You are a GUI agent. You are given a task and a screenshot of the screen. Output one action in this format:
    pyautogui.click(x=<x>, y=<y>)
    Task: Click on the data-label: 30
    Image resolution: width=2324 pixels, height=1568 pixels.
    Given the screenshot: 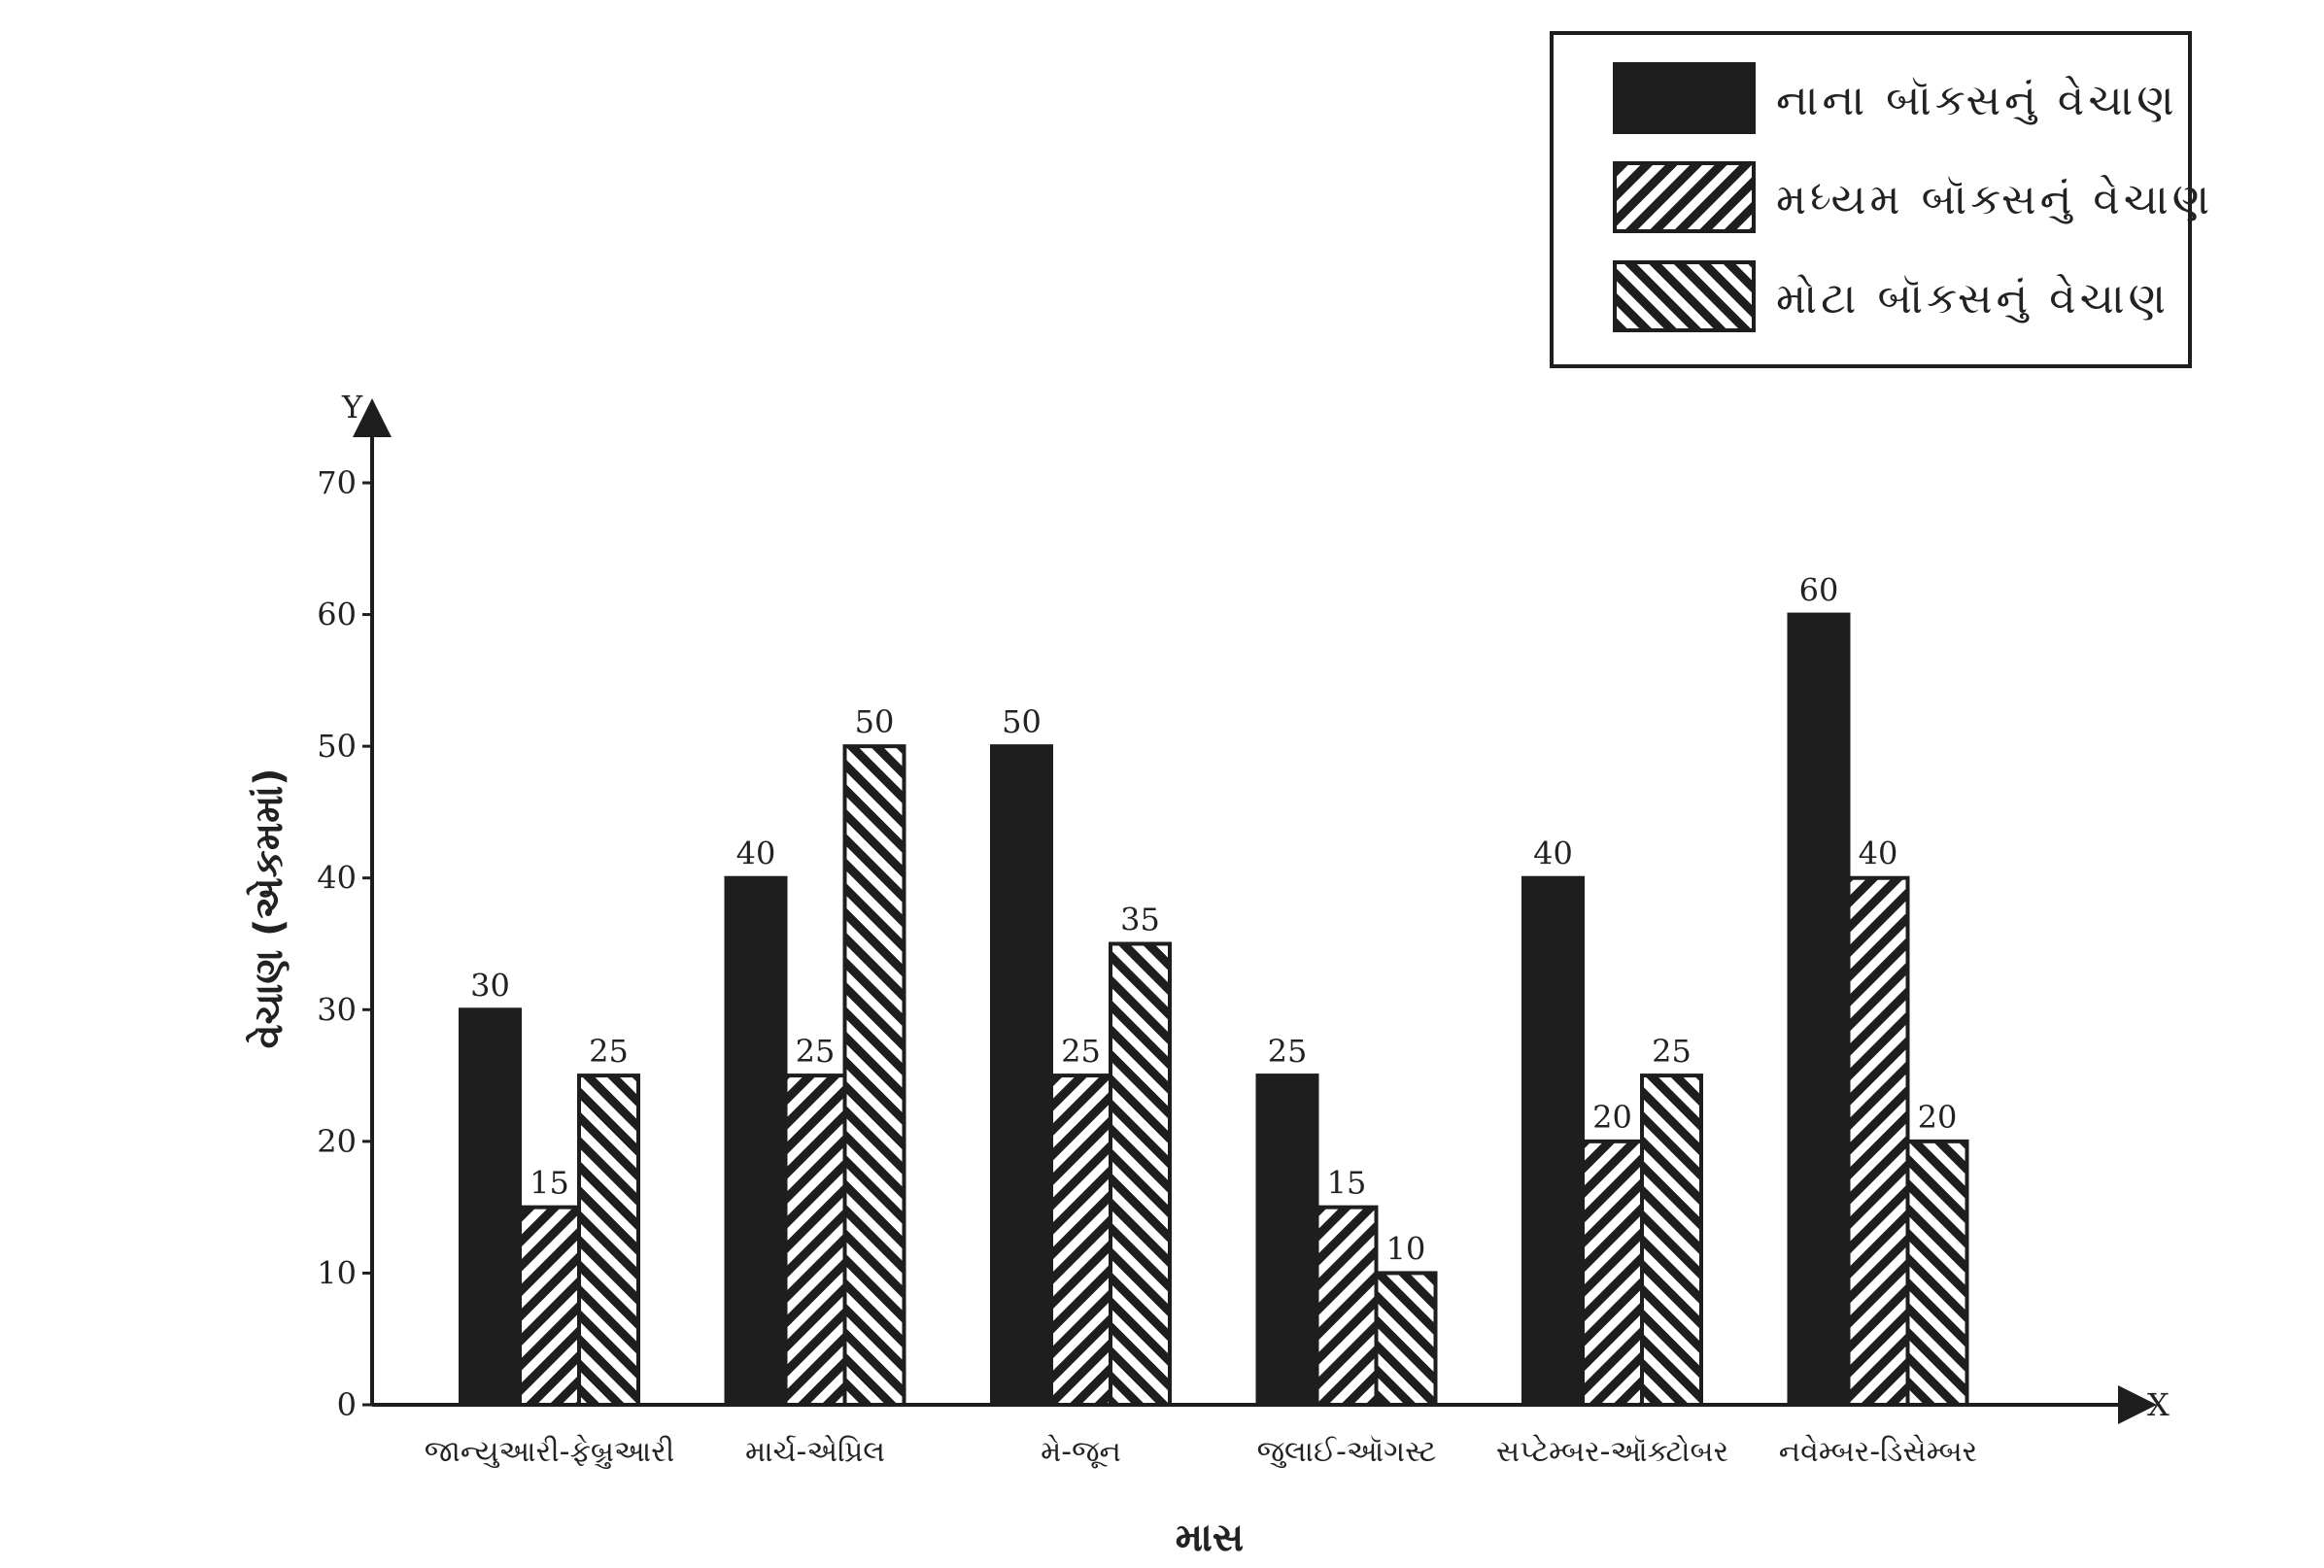 What is the action you would take?
    pyautogui.click(x=490, y=985)
    